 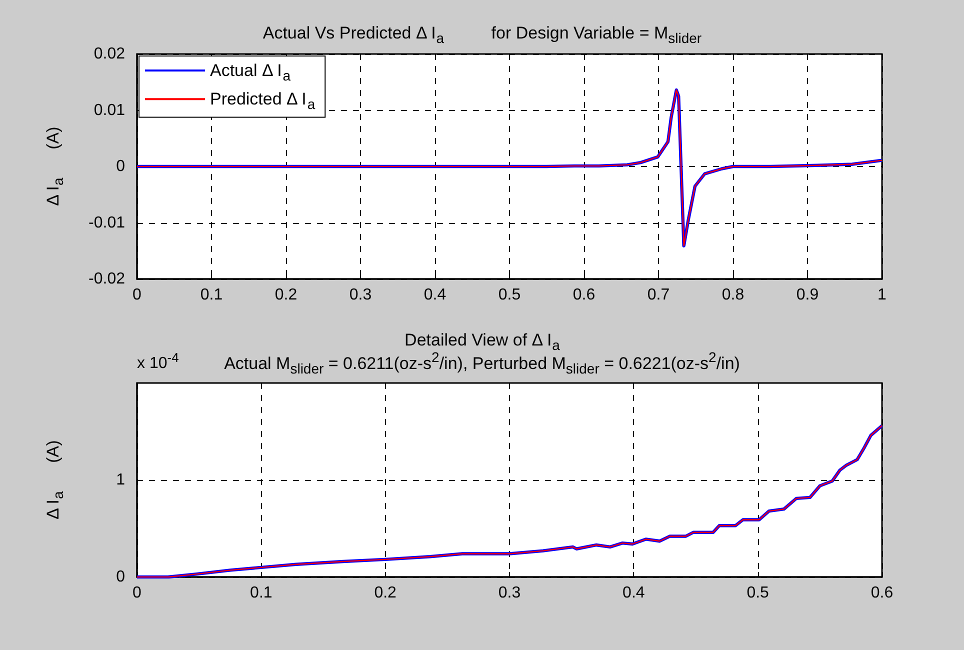 What do you see at coordinates (110, 110) in the screenshot?
I see `y-tick-label: 0.01` at bounding box center [110, 110].